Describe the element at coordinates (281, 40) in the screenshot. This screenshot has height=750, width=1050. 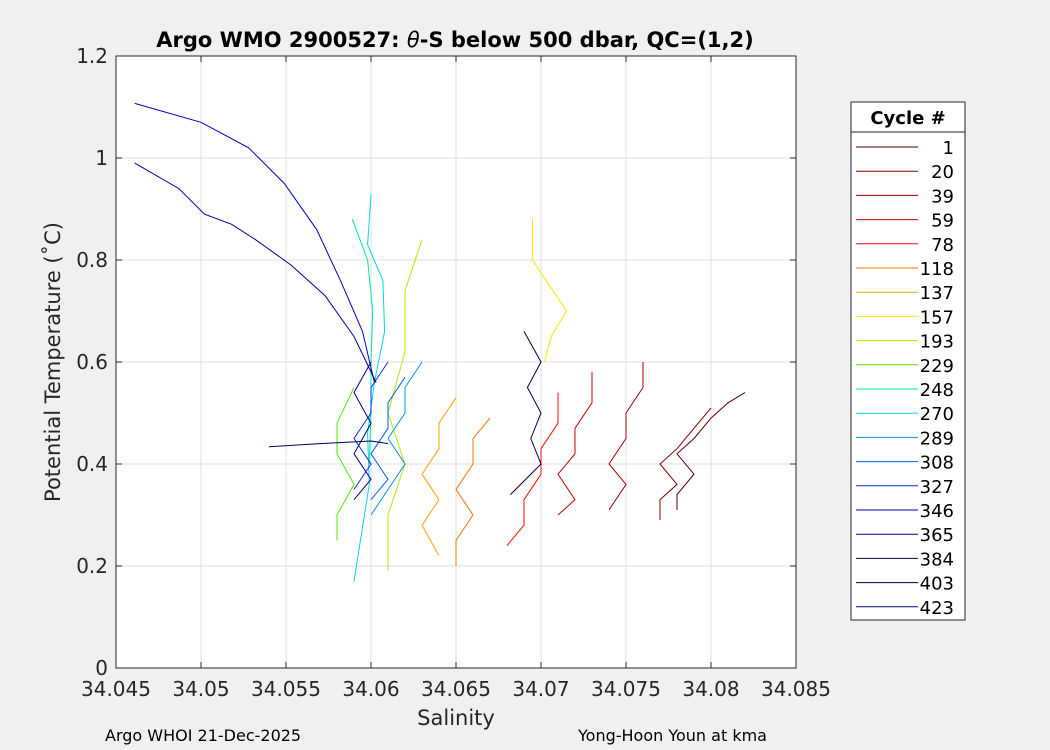
I see `title-prefix: Argo WMO 2900527:` at that location.